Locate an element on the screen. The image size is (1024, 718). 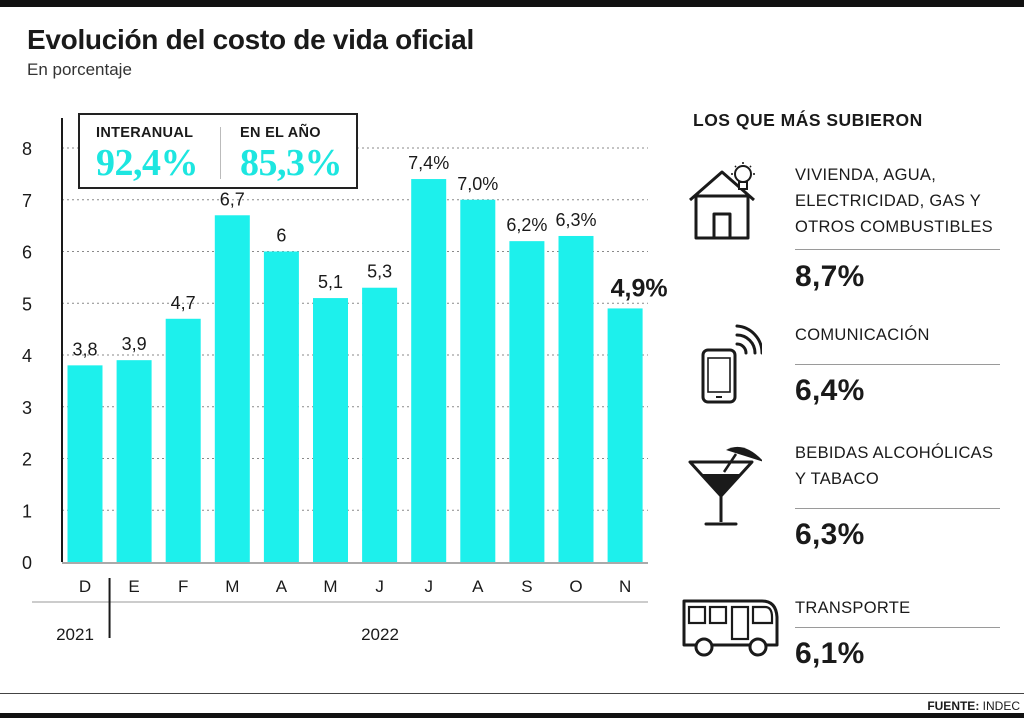
y-tick-label: 2 is located at coordinates (27, 460).